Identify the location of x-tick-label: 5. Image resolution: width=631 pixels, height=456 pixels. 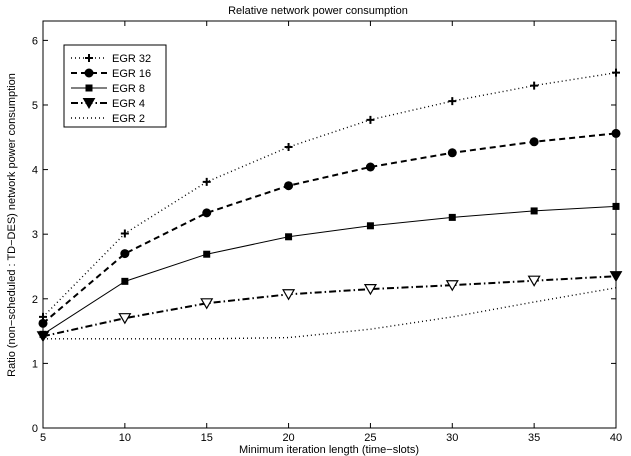
(43, 438).